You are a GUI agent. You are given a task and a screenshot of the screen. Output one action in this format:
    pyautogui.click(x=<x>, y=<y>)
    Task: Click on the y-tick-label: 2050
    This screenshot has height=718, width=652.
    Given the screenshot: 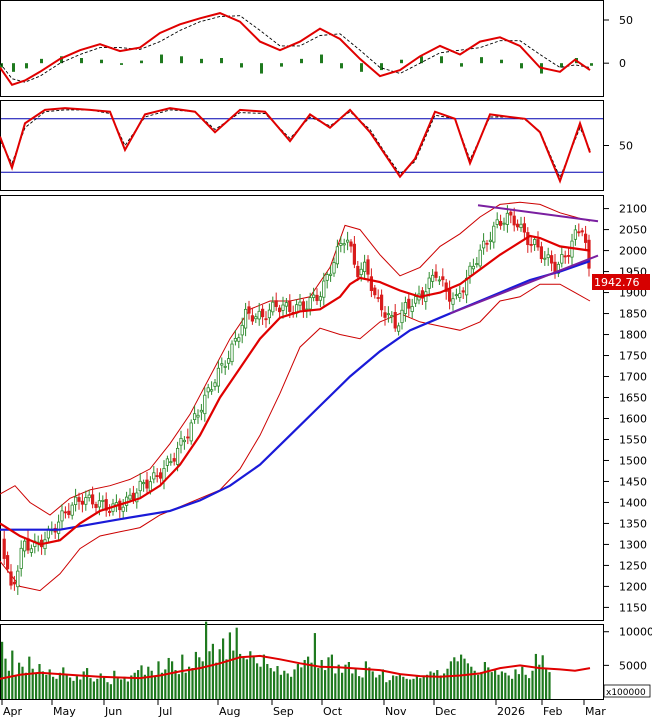 What is the action you would take?
    pyautogui.click(x=633, y=230)
    